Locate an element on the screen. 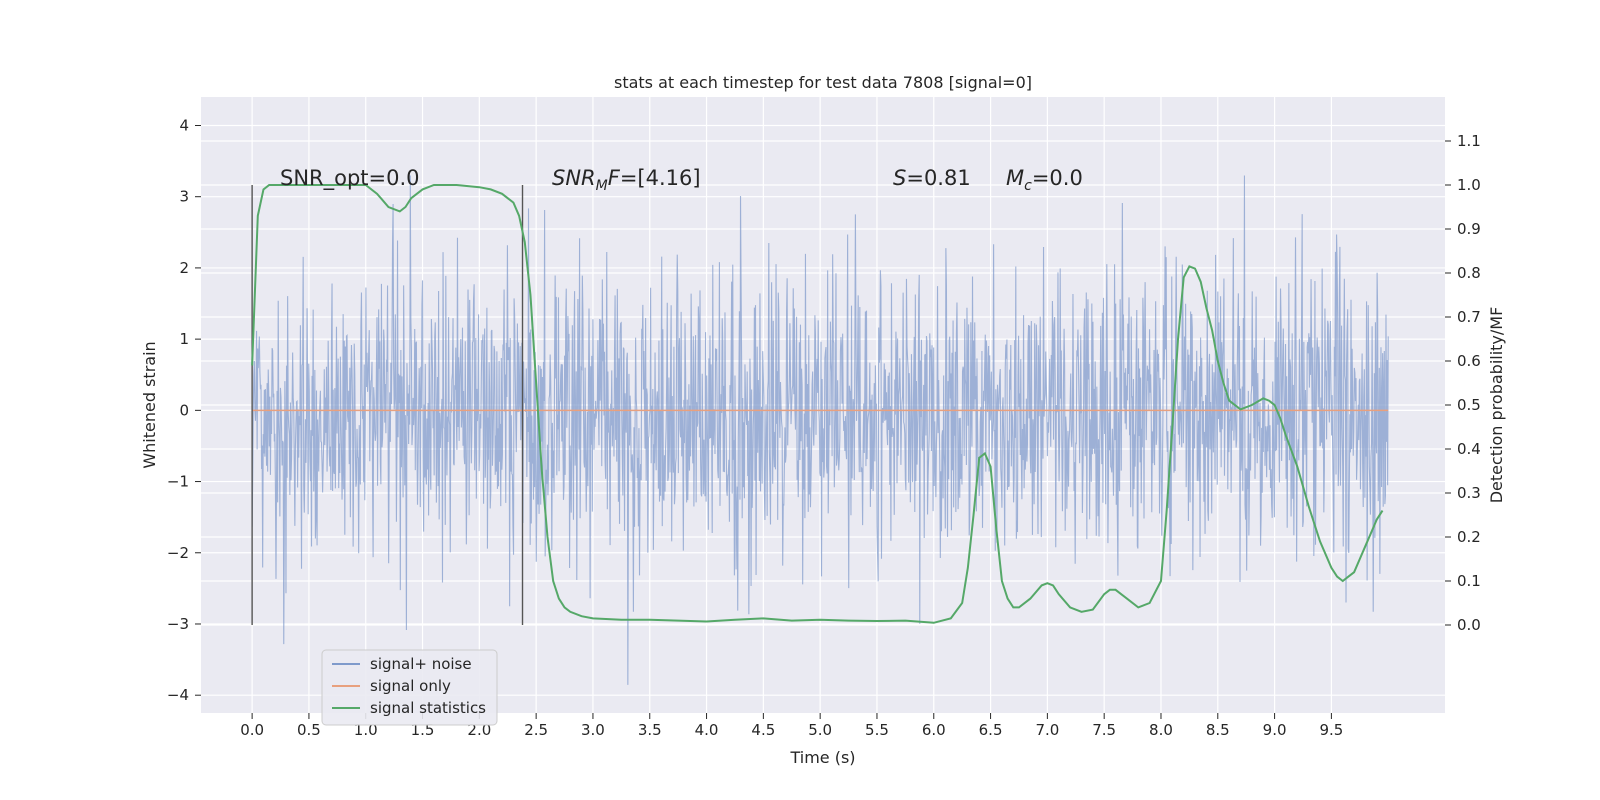 This screenshot has width=1600, height=800. x-tick-label: 3.0 is located at coordinates (593, 730).